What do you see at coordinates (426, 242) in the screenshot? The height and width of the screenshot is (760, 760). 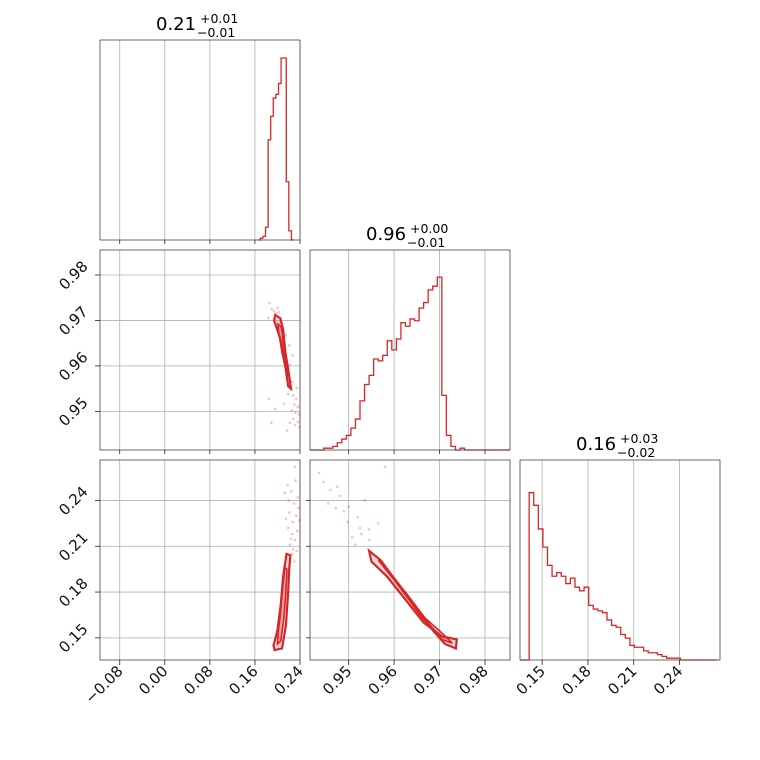 I see `param-2-title-minus: −0.01` at bounding box center [426, 242].